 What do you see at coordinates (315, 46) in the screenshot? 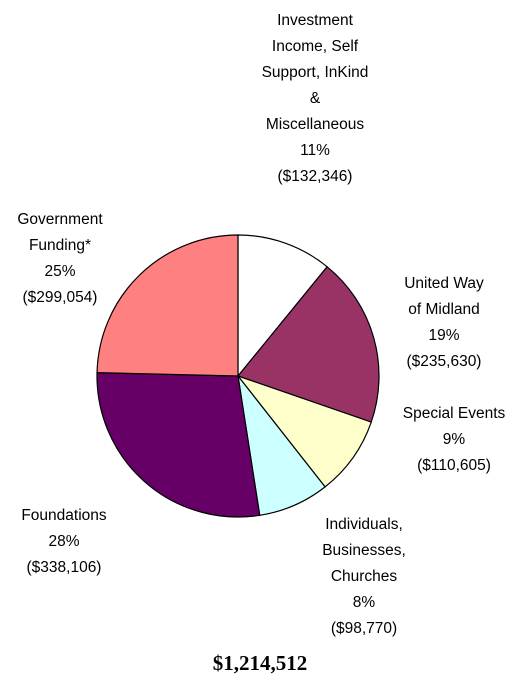
I see `slice-label-line: Income, Self` at bounding box center [315, 46].